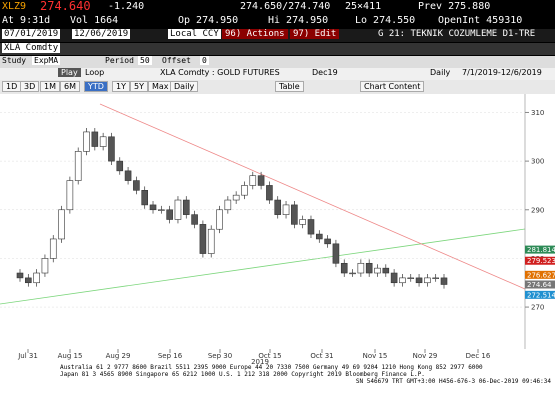  I want to click on y-tick-label: 310, so click(537, 113).